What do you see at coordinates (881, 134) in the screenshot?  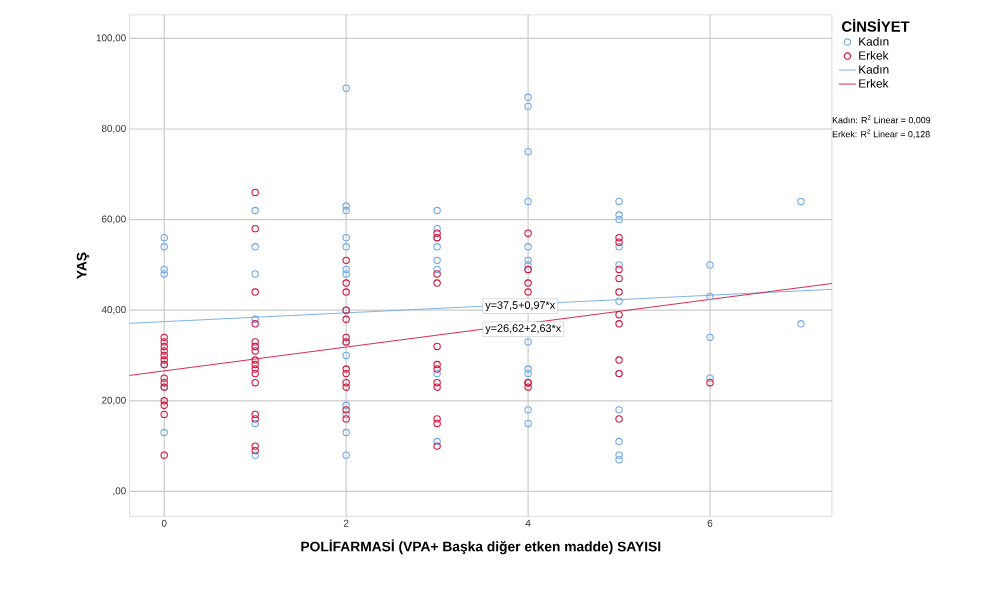 I see `text: Erkek: R$^{2}$ Linear = 0,128` at bounding box center [881, 134].